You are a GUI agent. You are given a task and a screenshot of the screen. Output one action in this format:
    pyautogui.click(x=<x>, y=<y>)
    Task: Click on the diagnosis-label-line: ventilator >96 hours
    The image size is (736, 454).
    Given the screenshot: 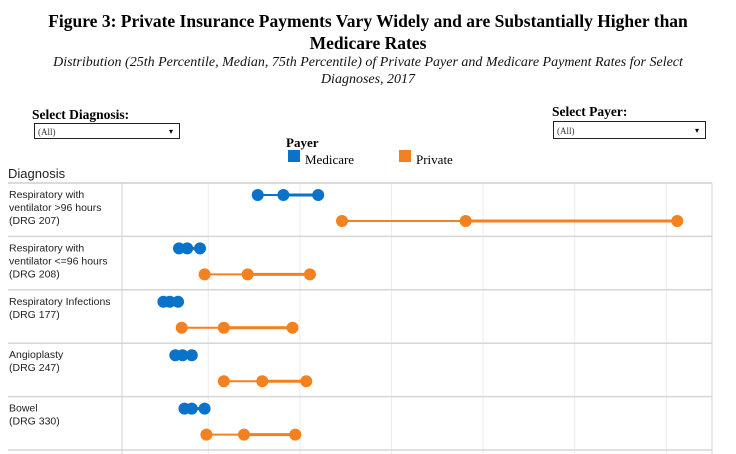 What is the action you would take?
    pyautogui.click(x=55, y=208)
    